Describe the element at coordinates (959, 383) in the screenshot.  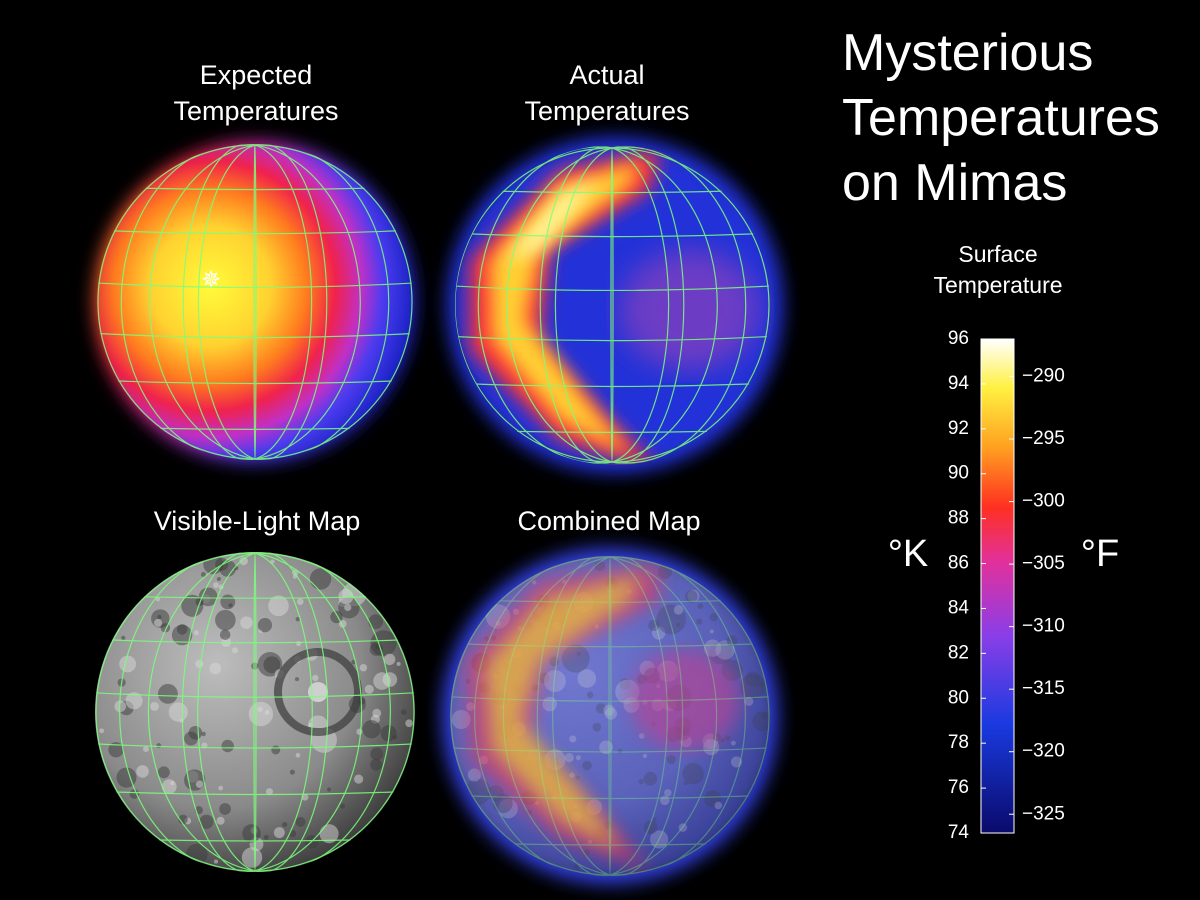
I see `kelvin-tick-label: 94` at that location.